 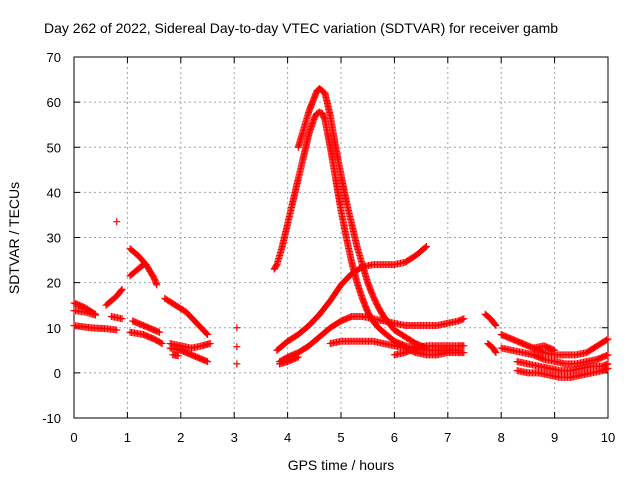 What do you see at coordinates (186, 316) in the screenshot?
I see `series-arc-k` at bounding box center [186, 316].